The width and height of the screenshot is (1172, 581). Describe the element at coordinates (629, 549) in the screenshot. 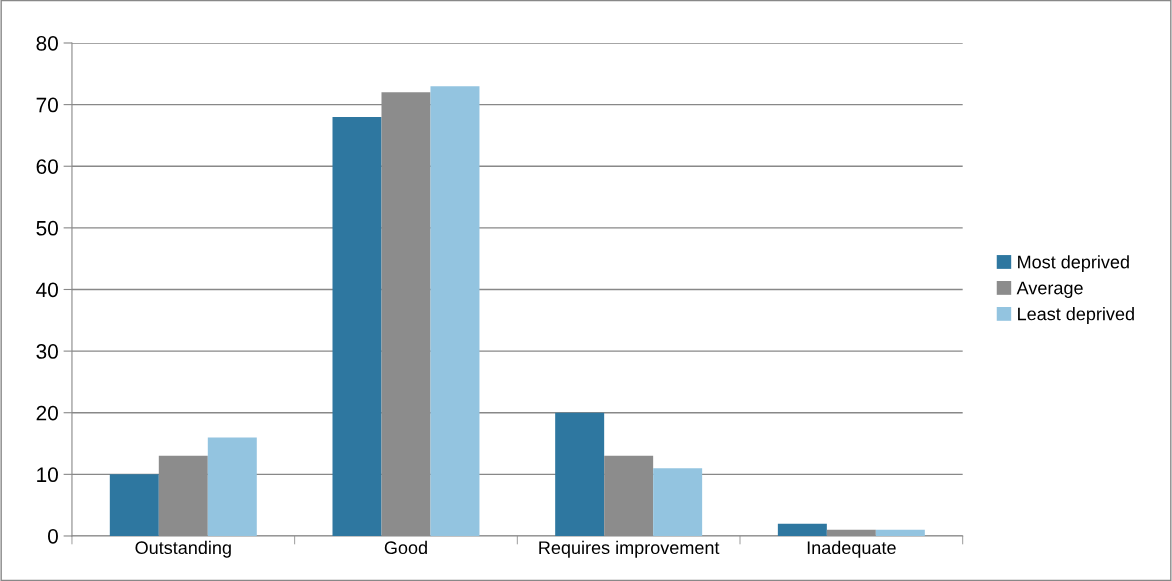

I see `x-tick-label: Requires improvement` at that location.